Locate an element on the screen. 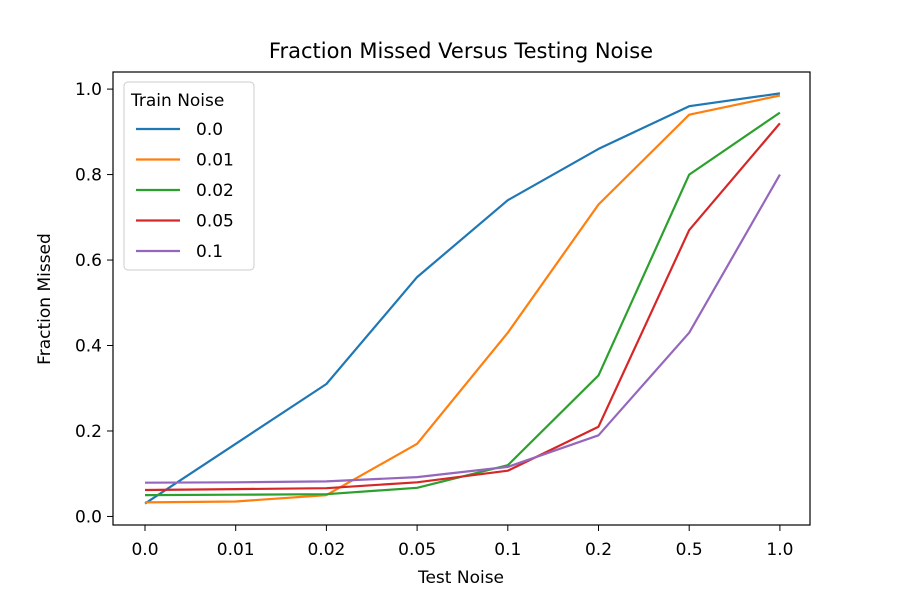 Image resolution: width=900 pixels, height=600 pixels. y-tick-label: 0.2 is located at coordinates (88, 432).